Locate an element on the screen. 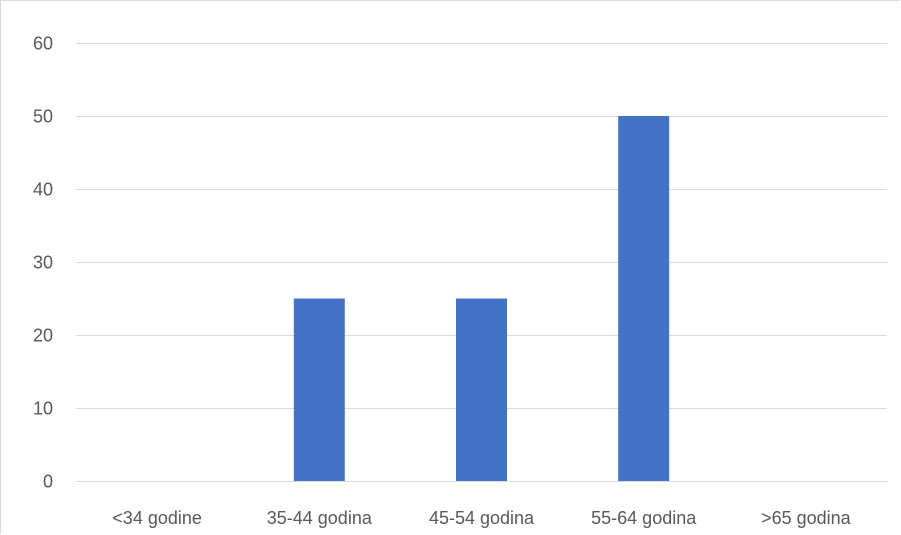 This screenshot has width=901, height=535. y-axis-tick-labels: 0 10 20 30 40 50 60 is located at coordinates (43, 263).